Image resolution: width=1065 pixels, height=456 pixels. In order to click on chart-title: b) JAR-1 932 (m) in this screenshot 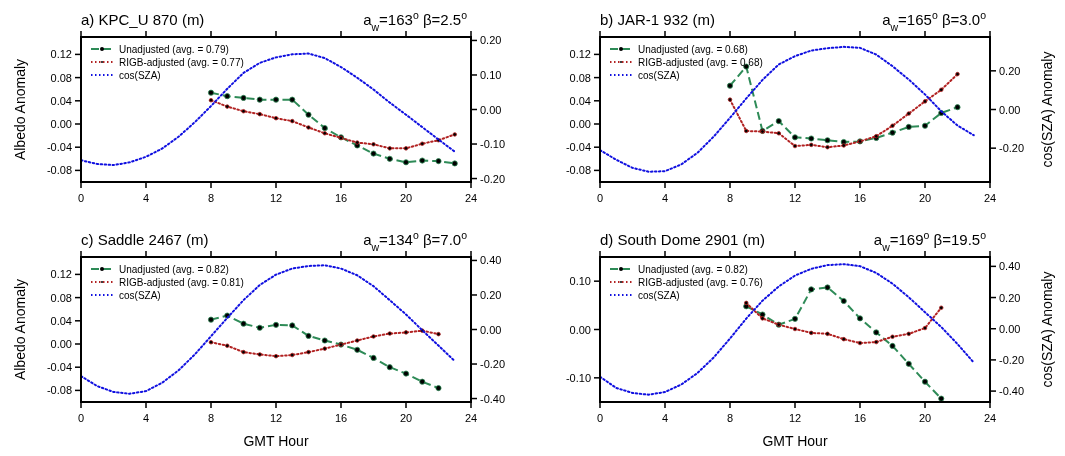, I will do `click(658, 19)`.